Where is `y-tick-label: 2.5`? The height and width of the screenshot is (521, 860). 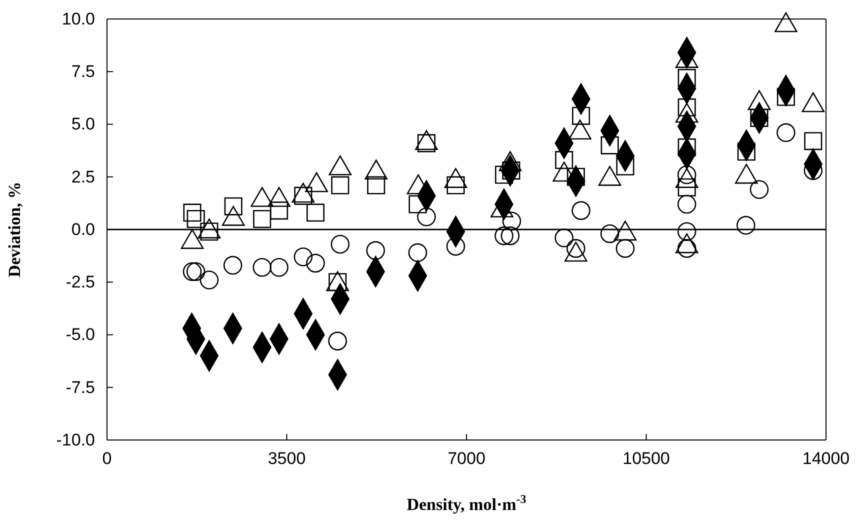 y-tick-label: 2.5 is located at coordinates (83, 176).